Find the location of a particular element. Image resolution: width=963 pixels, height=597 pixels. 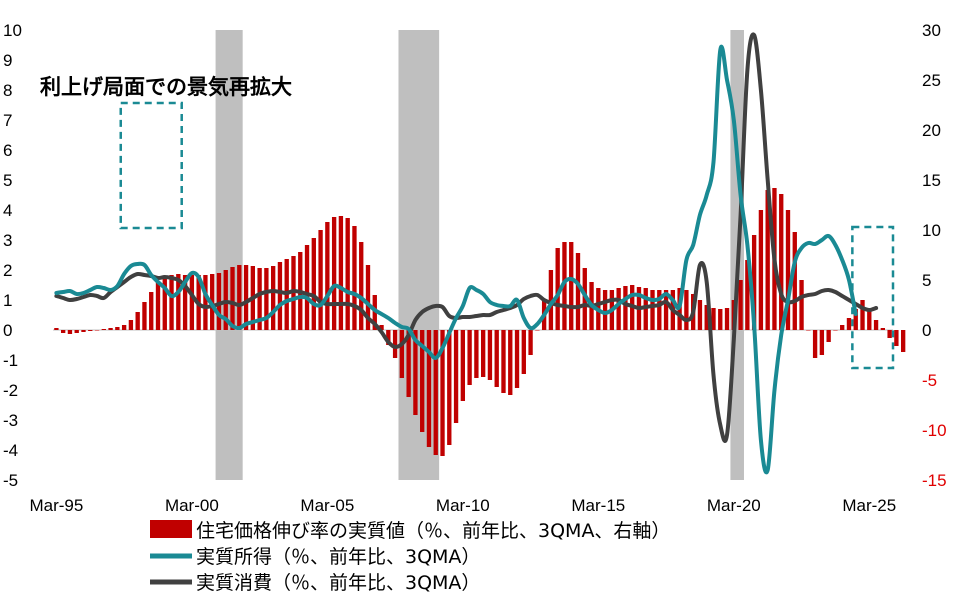

right-tick-label: -5 is located at coordinates (929, 380).